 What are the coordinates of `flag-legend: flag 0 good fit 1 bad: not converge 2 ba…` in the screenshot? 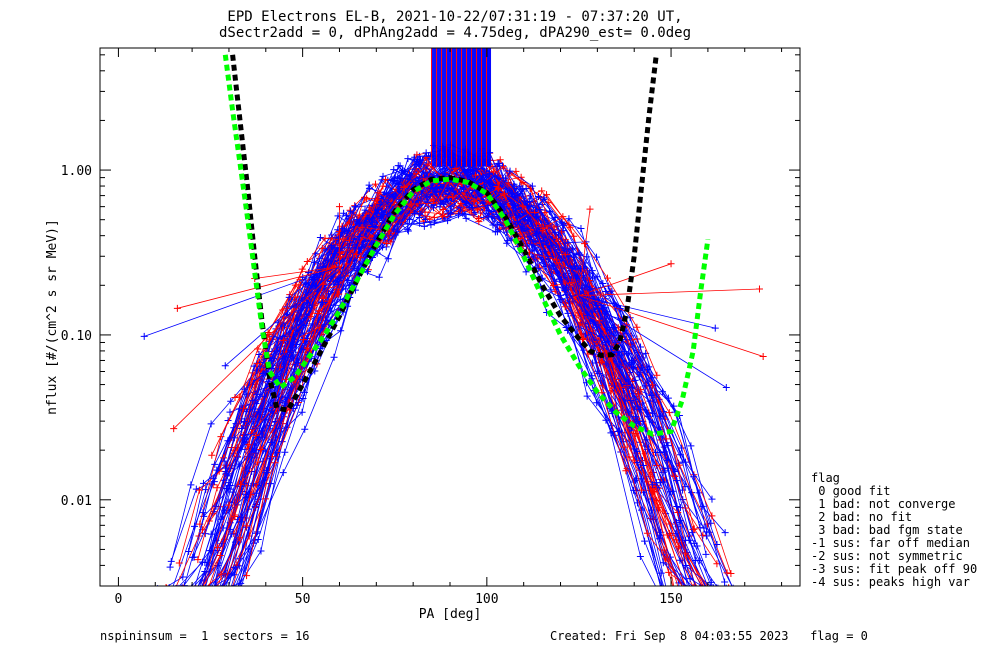 It's located at (894, 530).